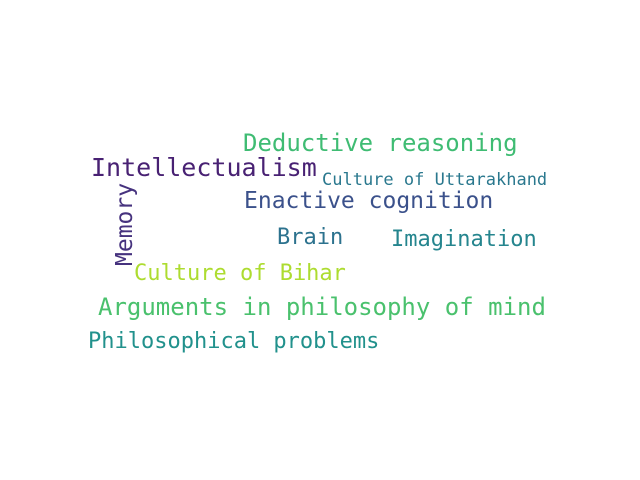 This screenshot has width=640, height=480. What do you see at coordinates (322, 307) in the screenshot?
I see `word-arguments-in-philosophy-of-mind: Arguments in philosophy of mind` at bounding box center [322, 307].